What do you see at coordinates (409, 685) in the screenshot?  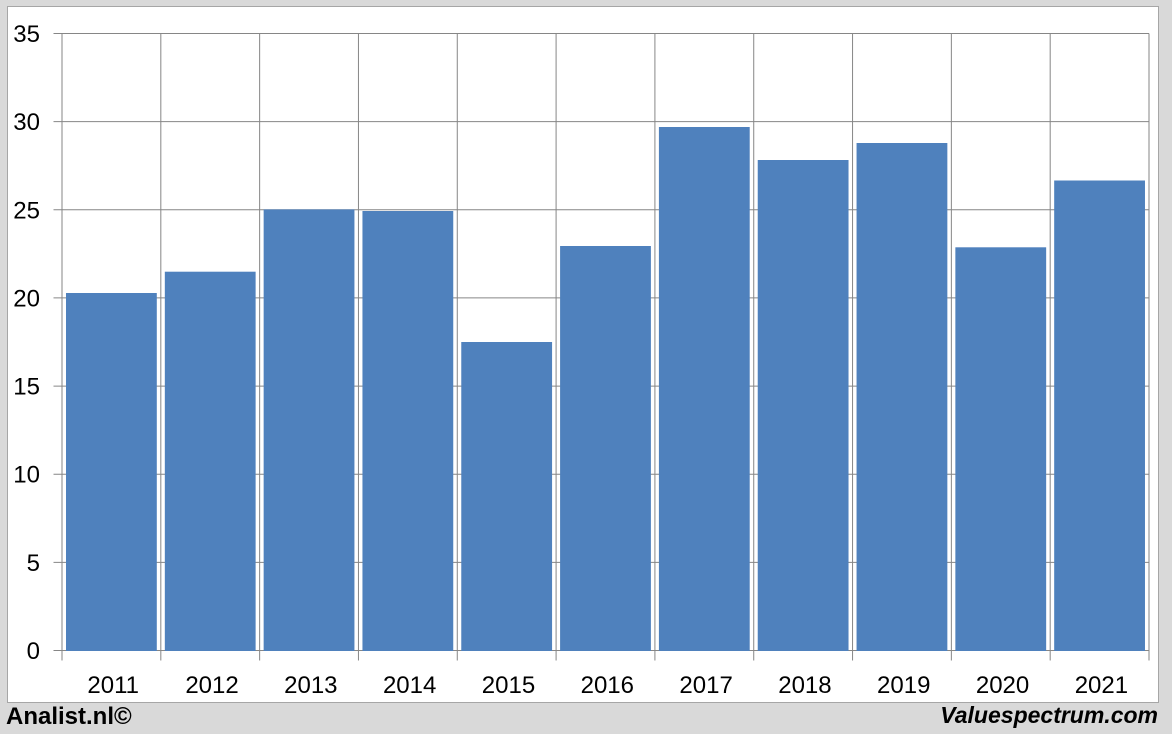 I see `svg-text: 2014` at bounding box center [409, 685].